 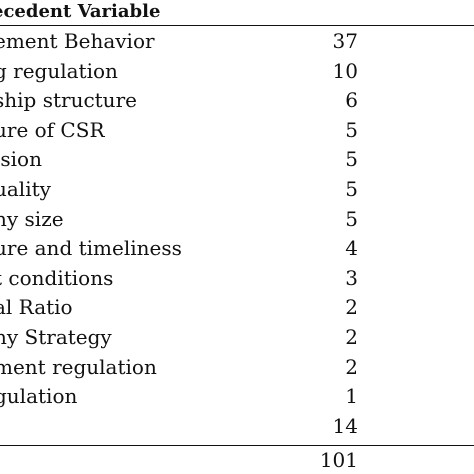 I want to click on table-row: ure and timeliness 4, so click(x=237, y=249).